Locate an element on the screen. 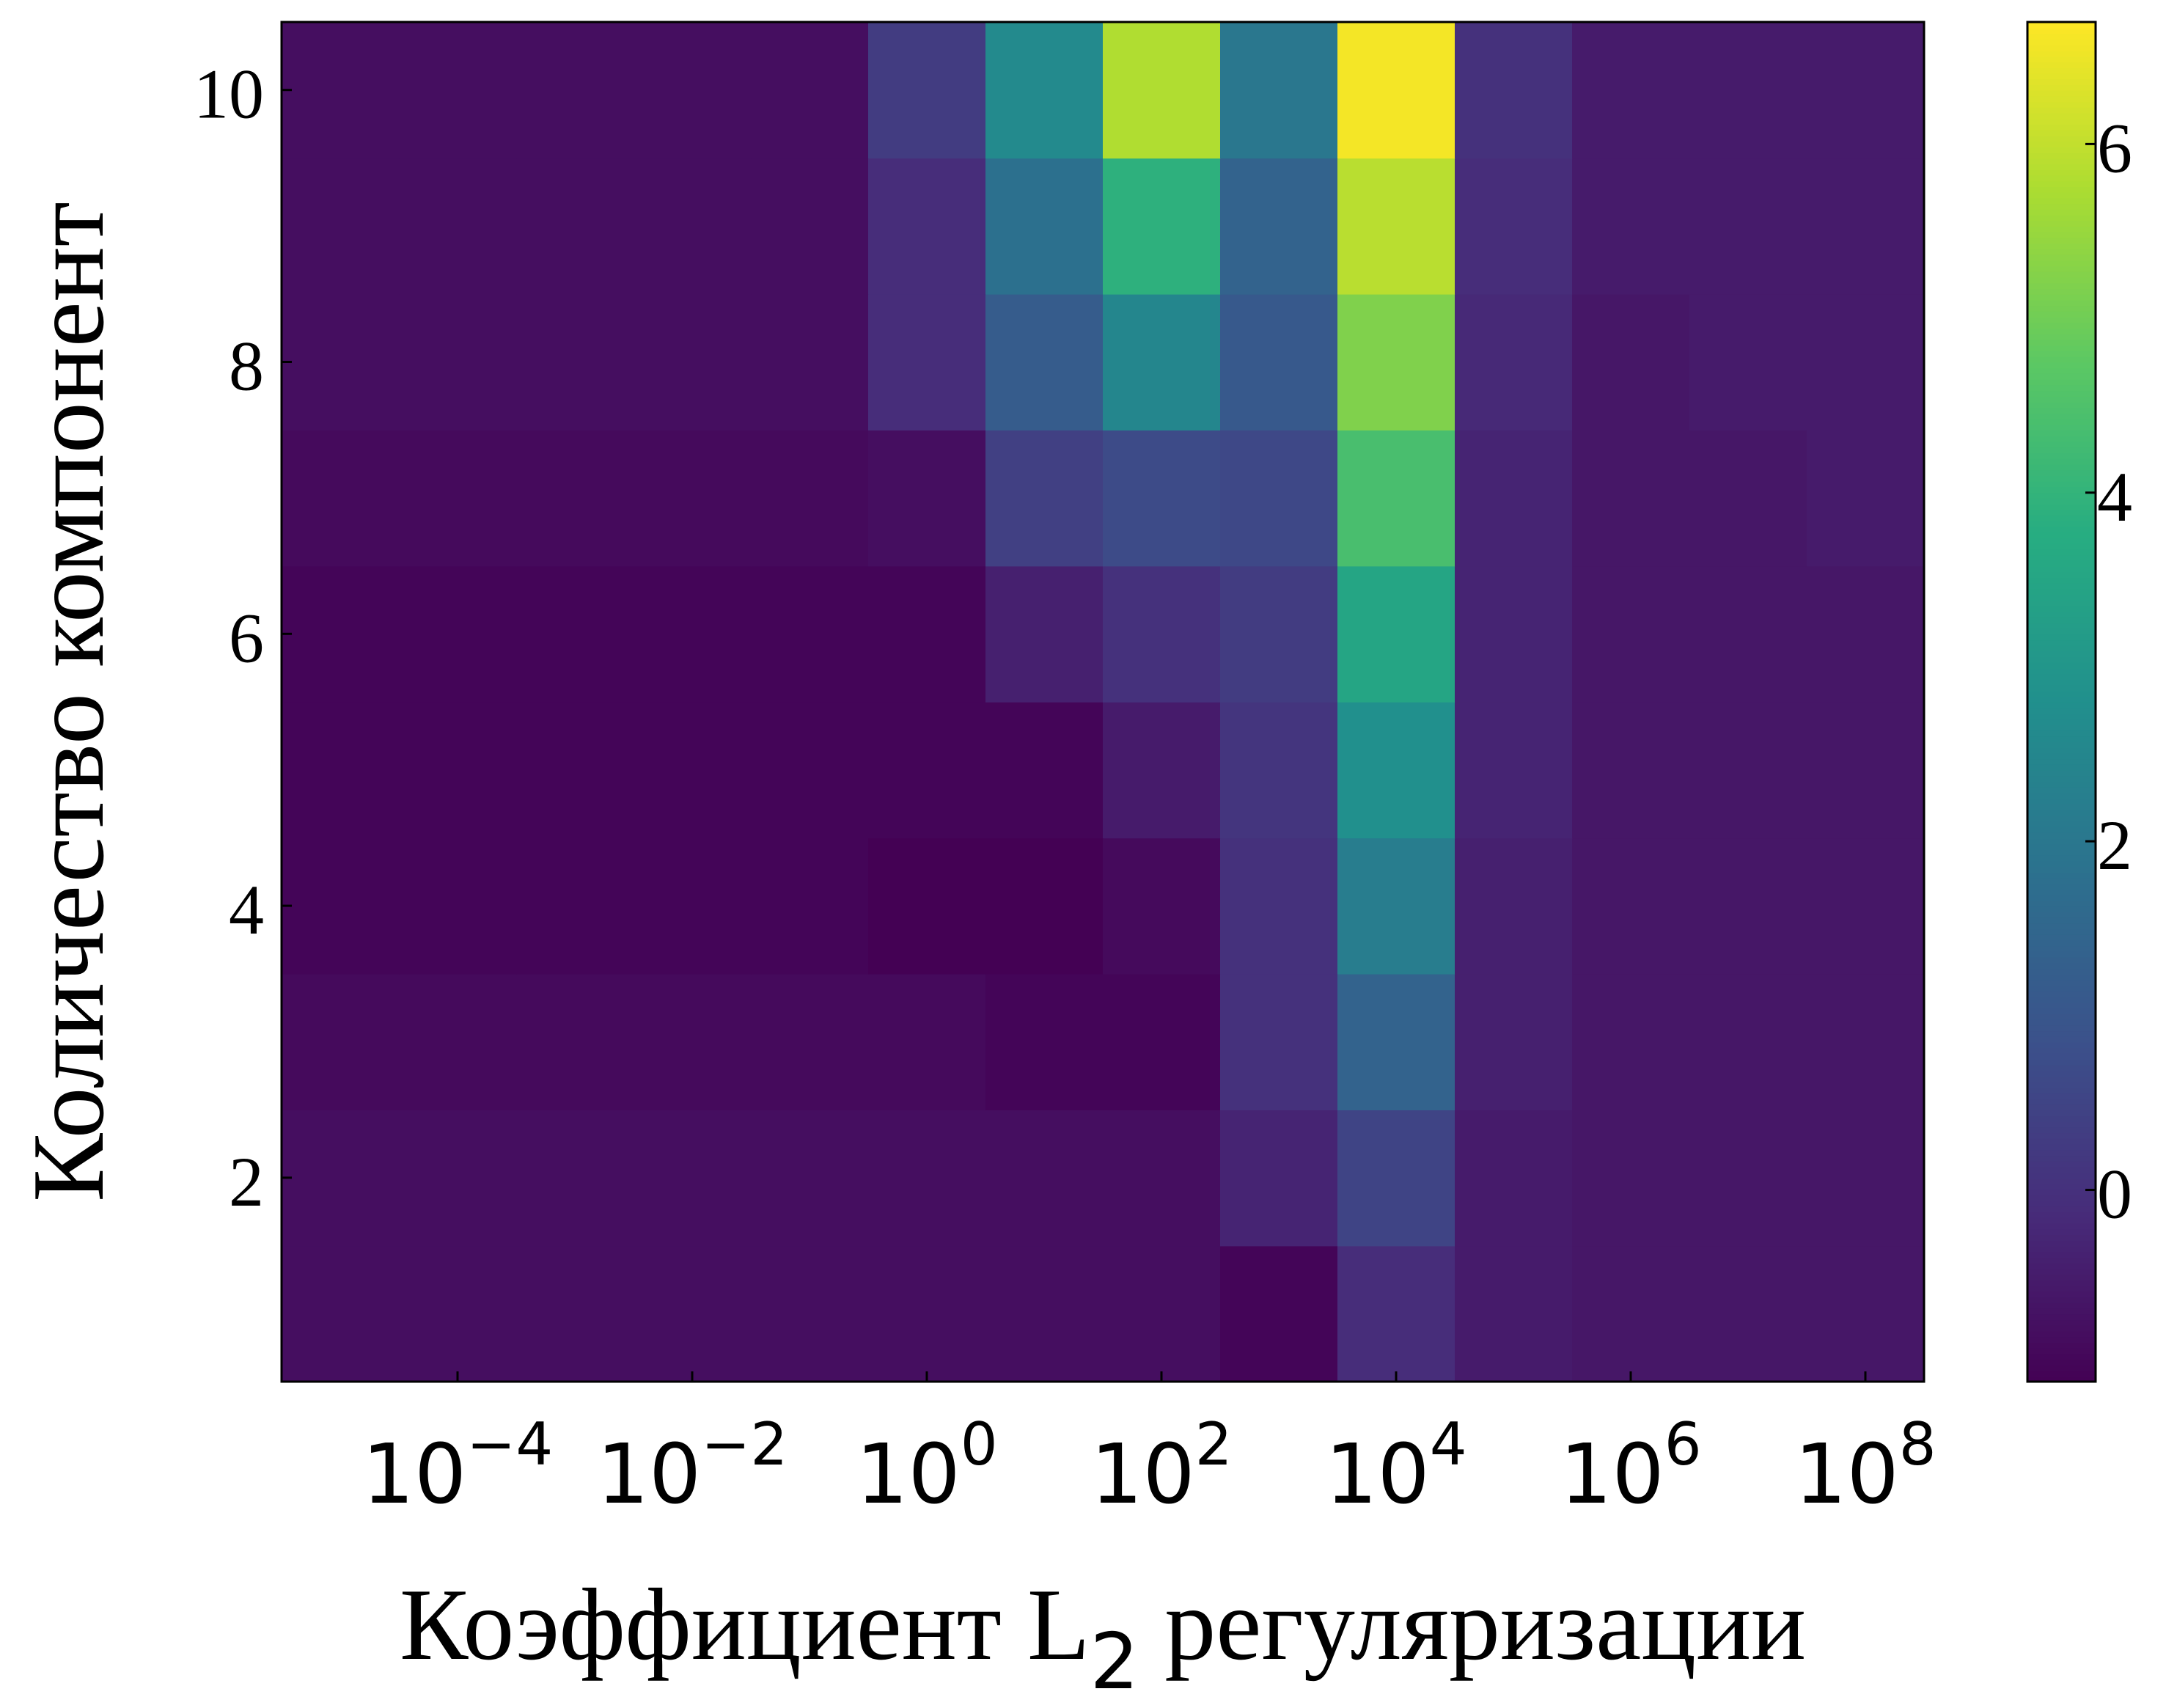 Image resolution: width=2177 pixels, height=1708 pixels. x-tick-label: 106 is located at coordinates (1630, 1466).